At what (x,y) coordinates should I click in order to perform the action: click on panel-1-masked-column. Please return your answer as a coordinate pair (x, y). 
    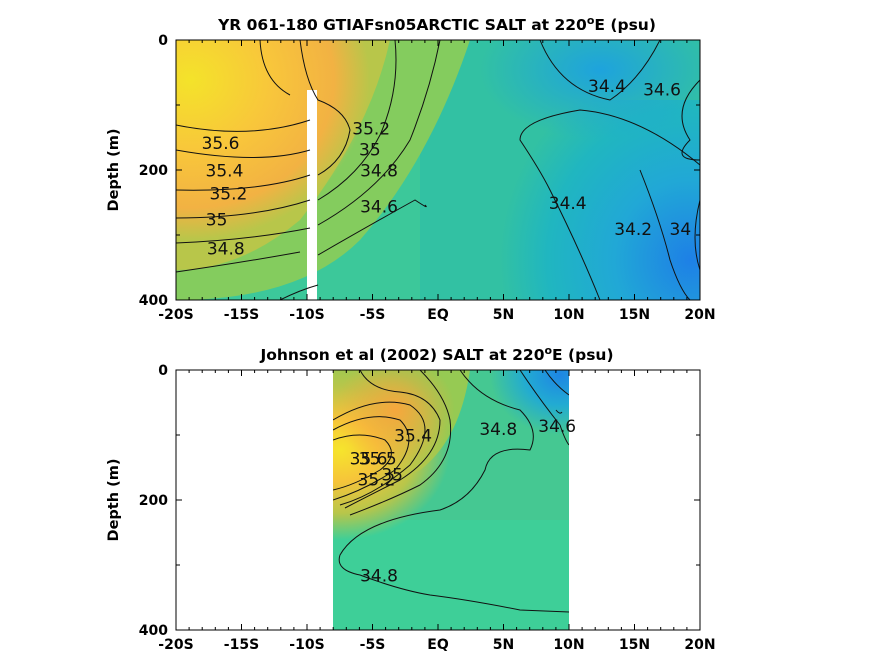
    Looking at the image, I should click on (312, 196).